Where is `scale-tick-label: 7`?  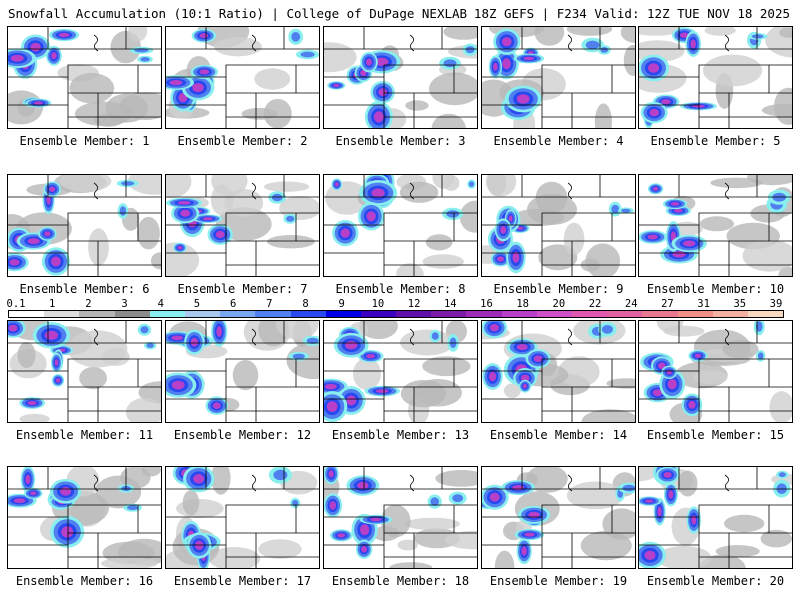 scale-tick-label: 7 is located at coordinates (269, 304).